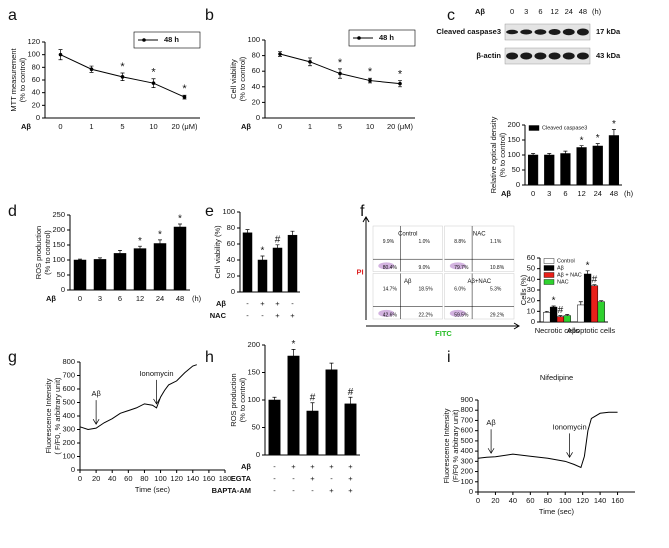  Describe the element at coordinates (425, 289) in the screenshot. I see `quadrant-percent: 18.5%` at that location.